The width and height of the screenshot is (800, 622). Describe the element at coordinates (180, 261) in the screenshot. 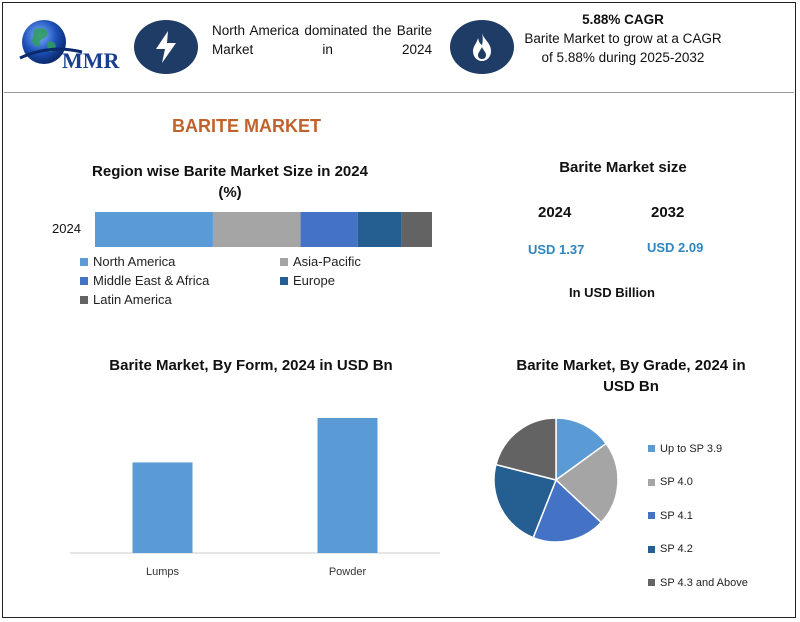

I see `legend-item-north-america: North America` at that location.